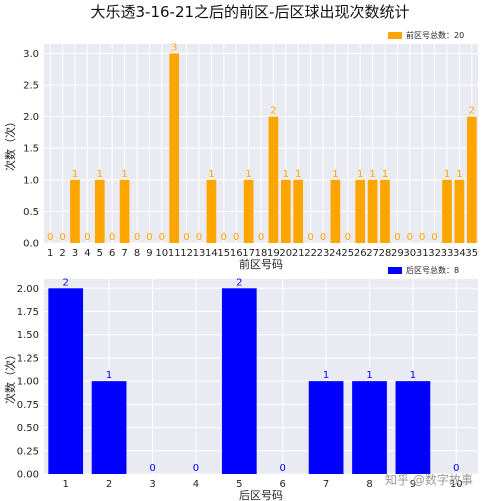  Describe the element at coordinates (174, 253) in the screenshot. I see `front-x-tick-label-11: 11` at that location.